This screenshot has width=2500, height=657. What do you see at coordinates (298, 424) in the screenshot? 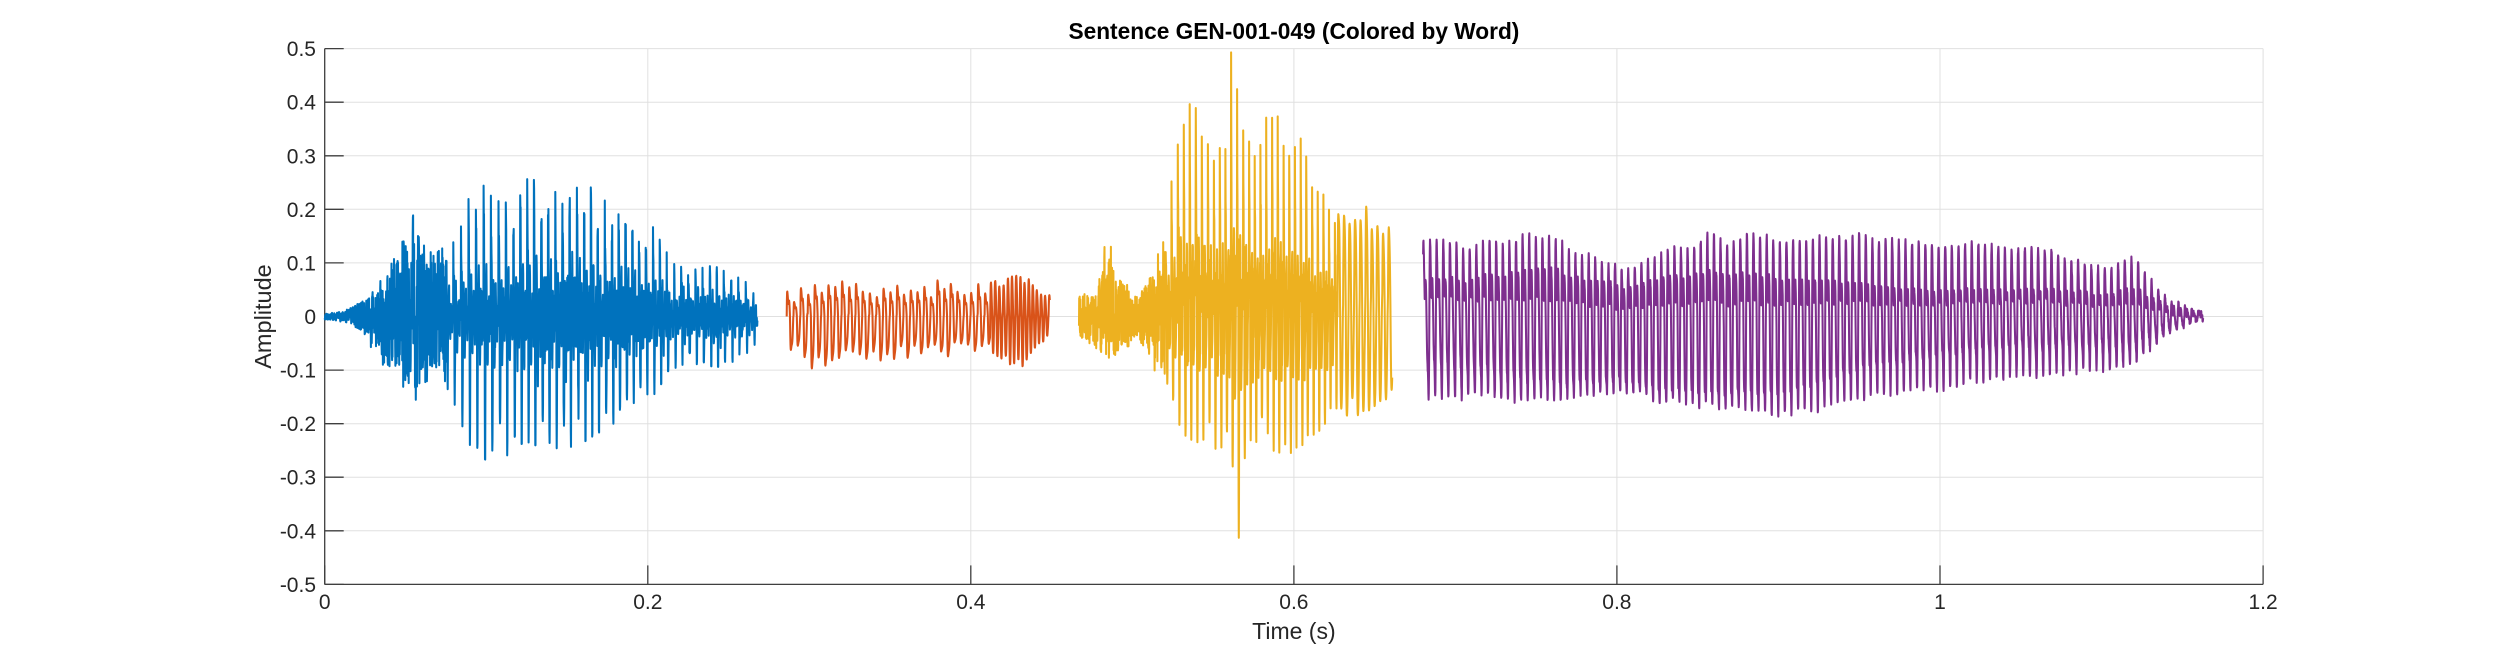
I see `svg-text: -0.2` at bounding box center [298, 424].